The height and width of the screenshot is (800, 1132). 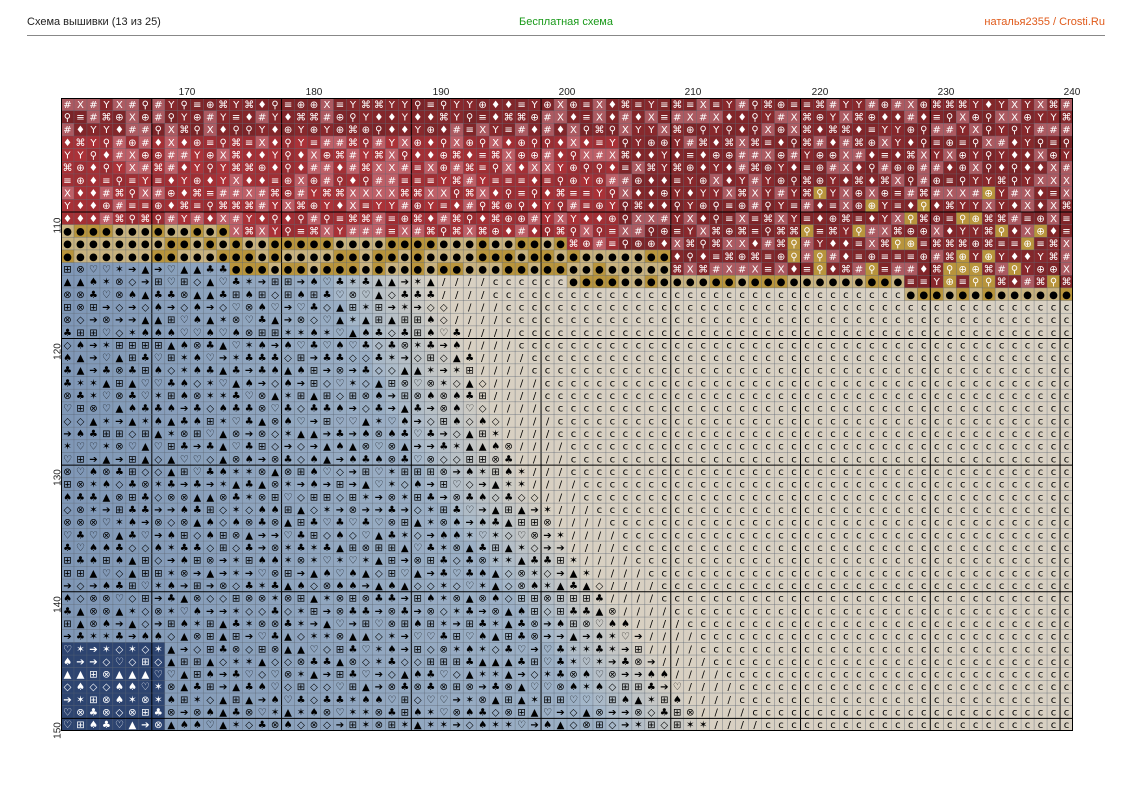 I want to click on cell-symbol: ⌘, so click(x=703, y=143).